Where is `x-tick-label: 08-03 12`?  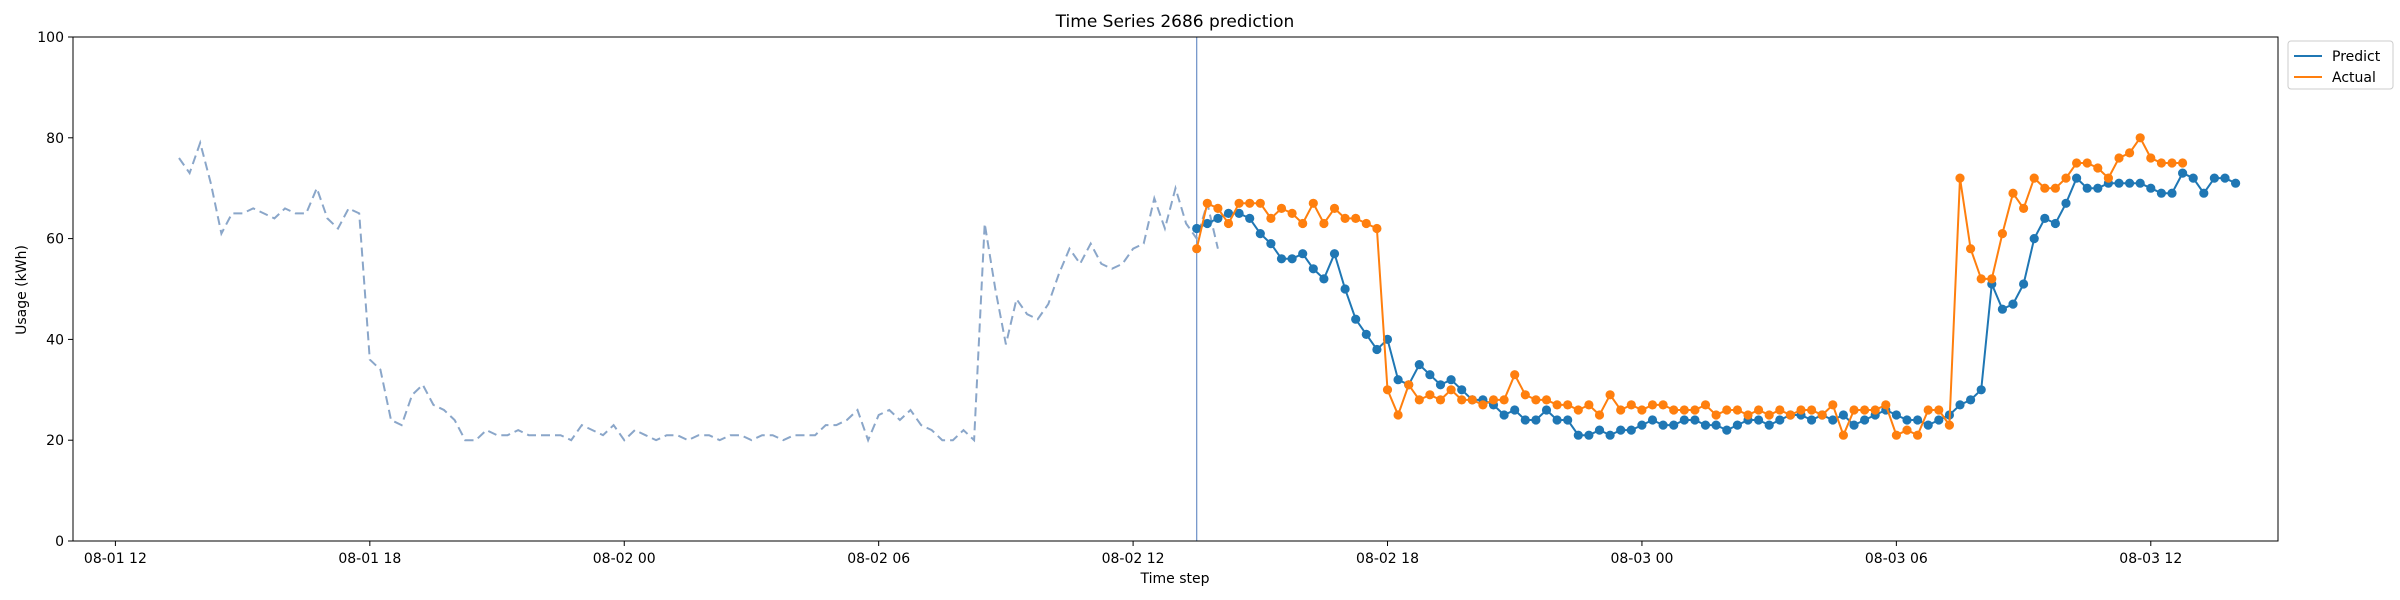 x-tick-label: 08-03 12 is located at coordinates (2150, 559).